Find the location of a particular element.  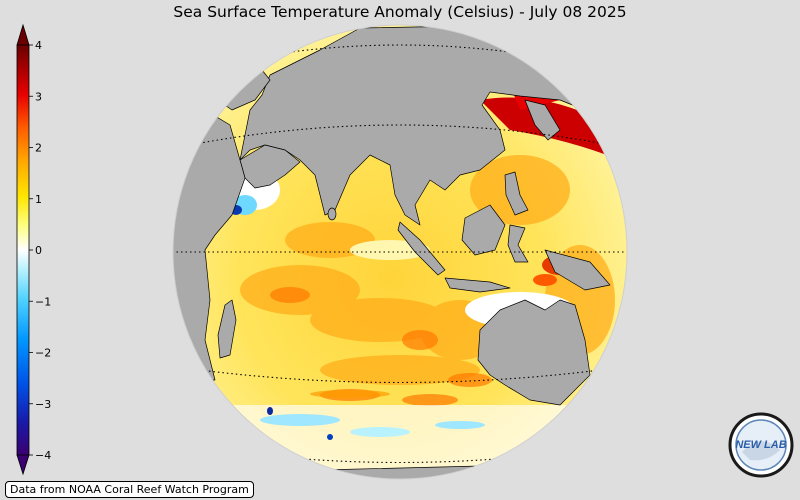

land-borneo is located at coordinates (483, 230).